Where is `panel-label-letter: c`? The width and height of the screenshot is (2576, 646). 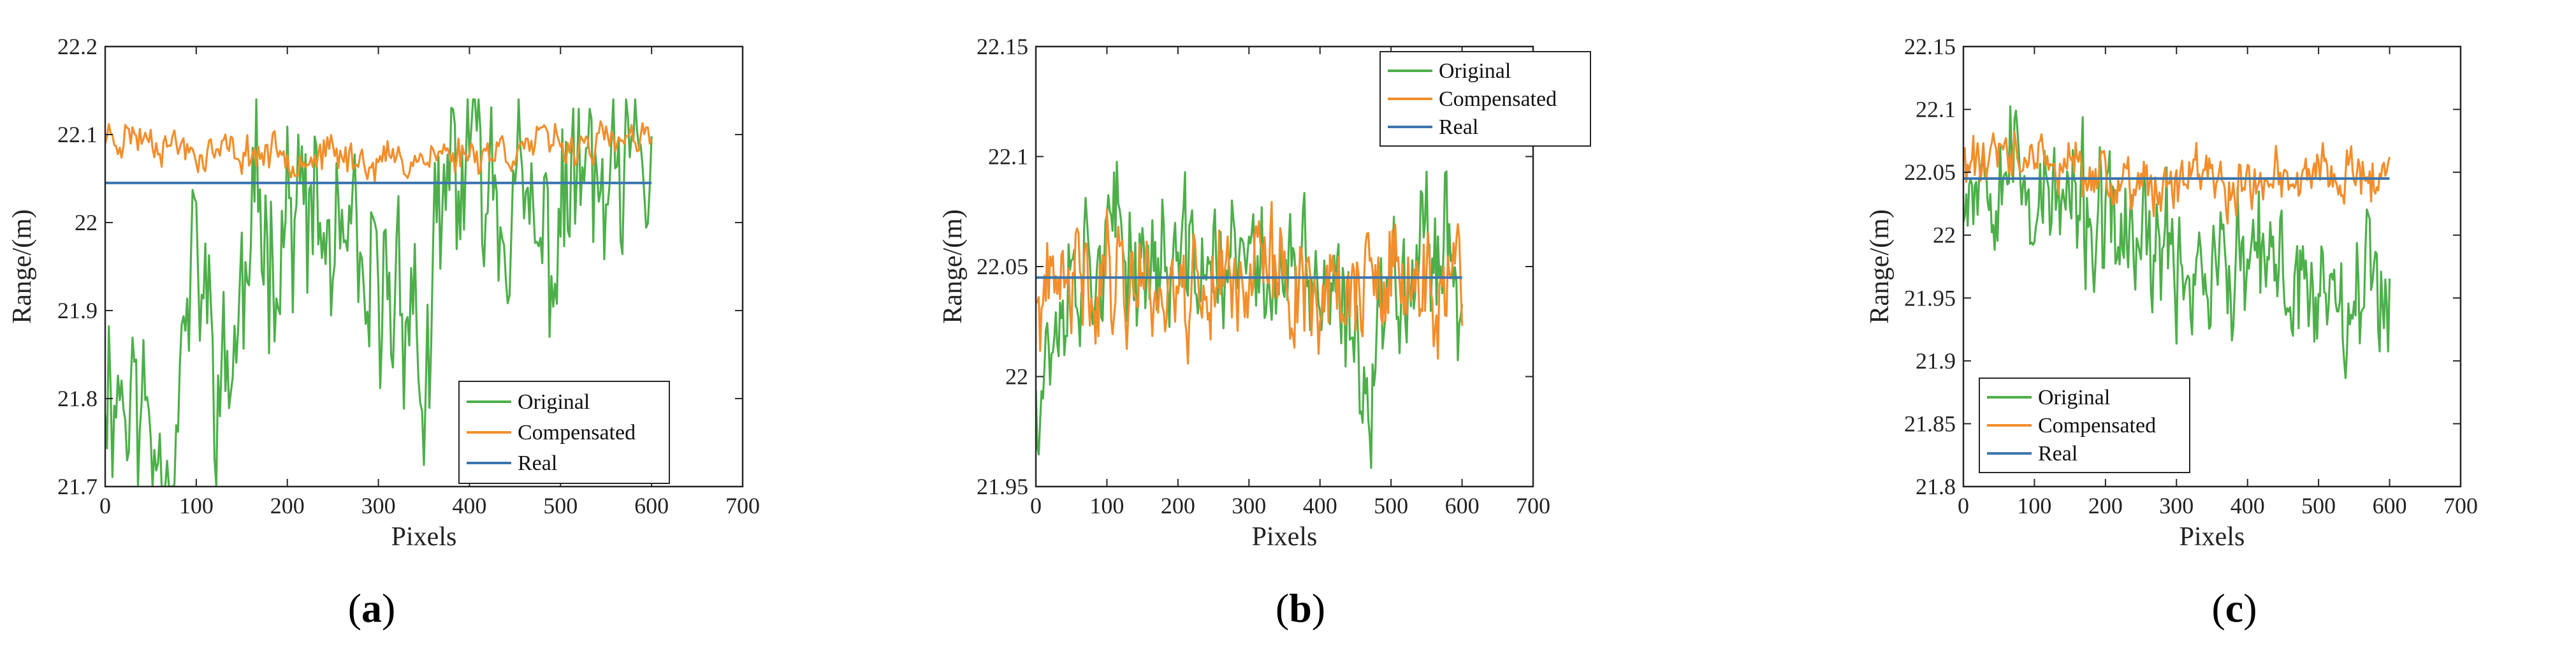 panel-label-letter: c is located at coordinates (2234, 608).